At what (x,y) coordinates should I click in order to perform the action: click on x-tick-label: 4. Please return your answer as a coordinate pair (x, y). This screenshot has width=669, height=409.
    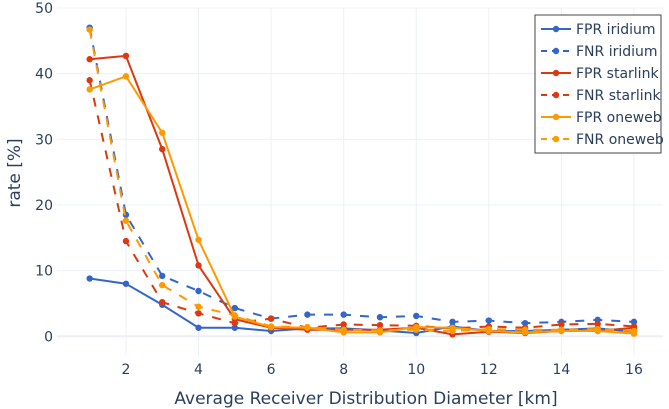
    Looking at the image, I should click on (198, 370).